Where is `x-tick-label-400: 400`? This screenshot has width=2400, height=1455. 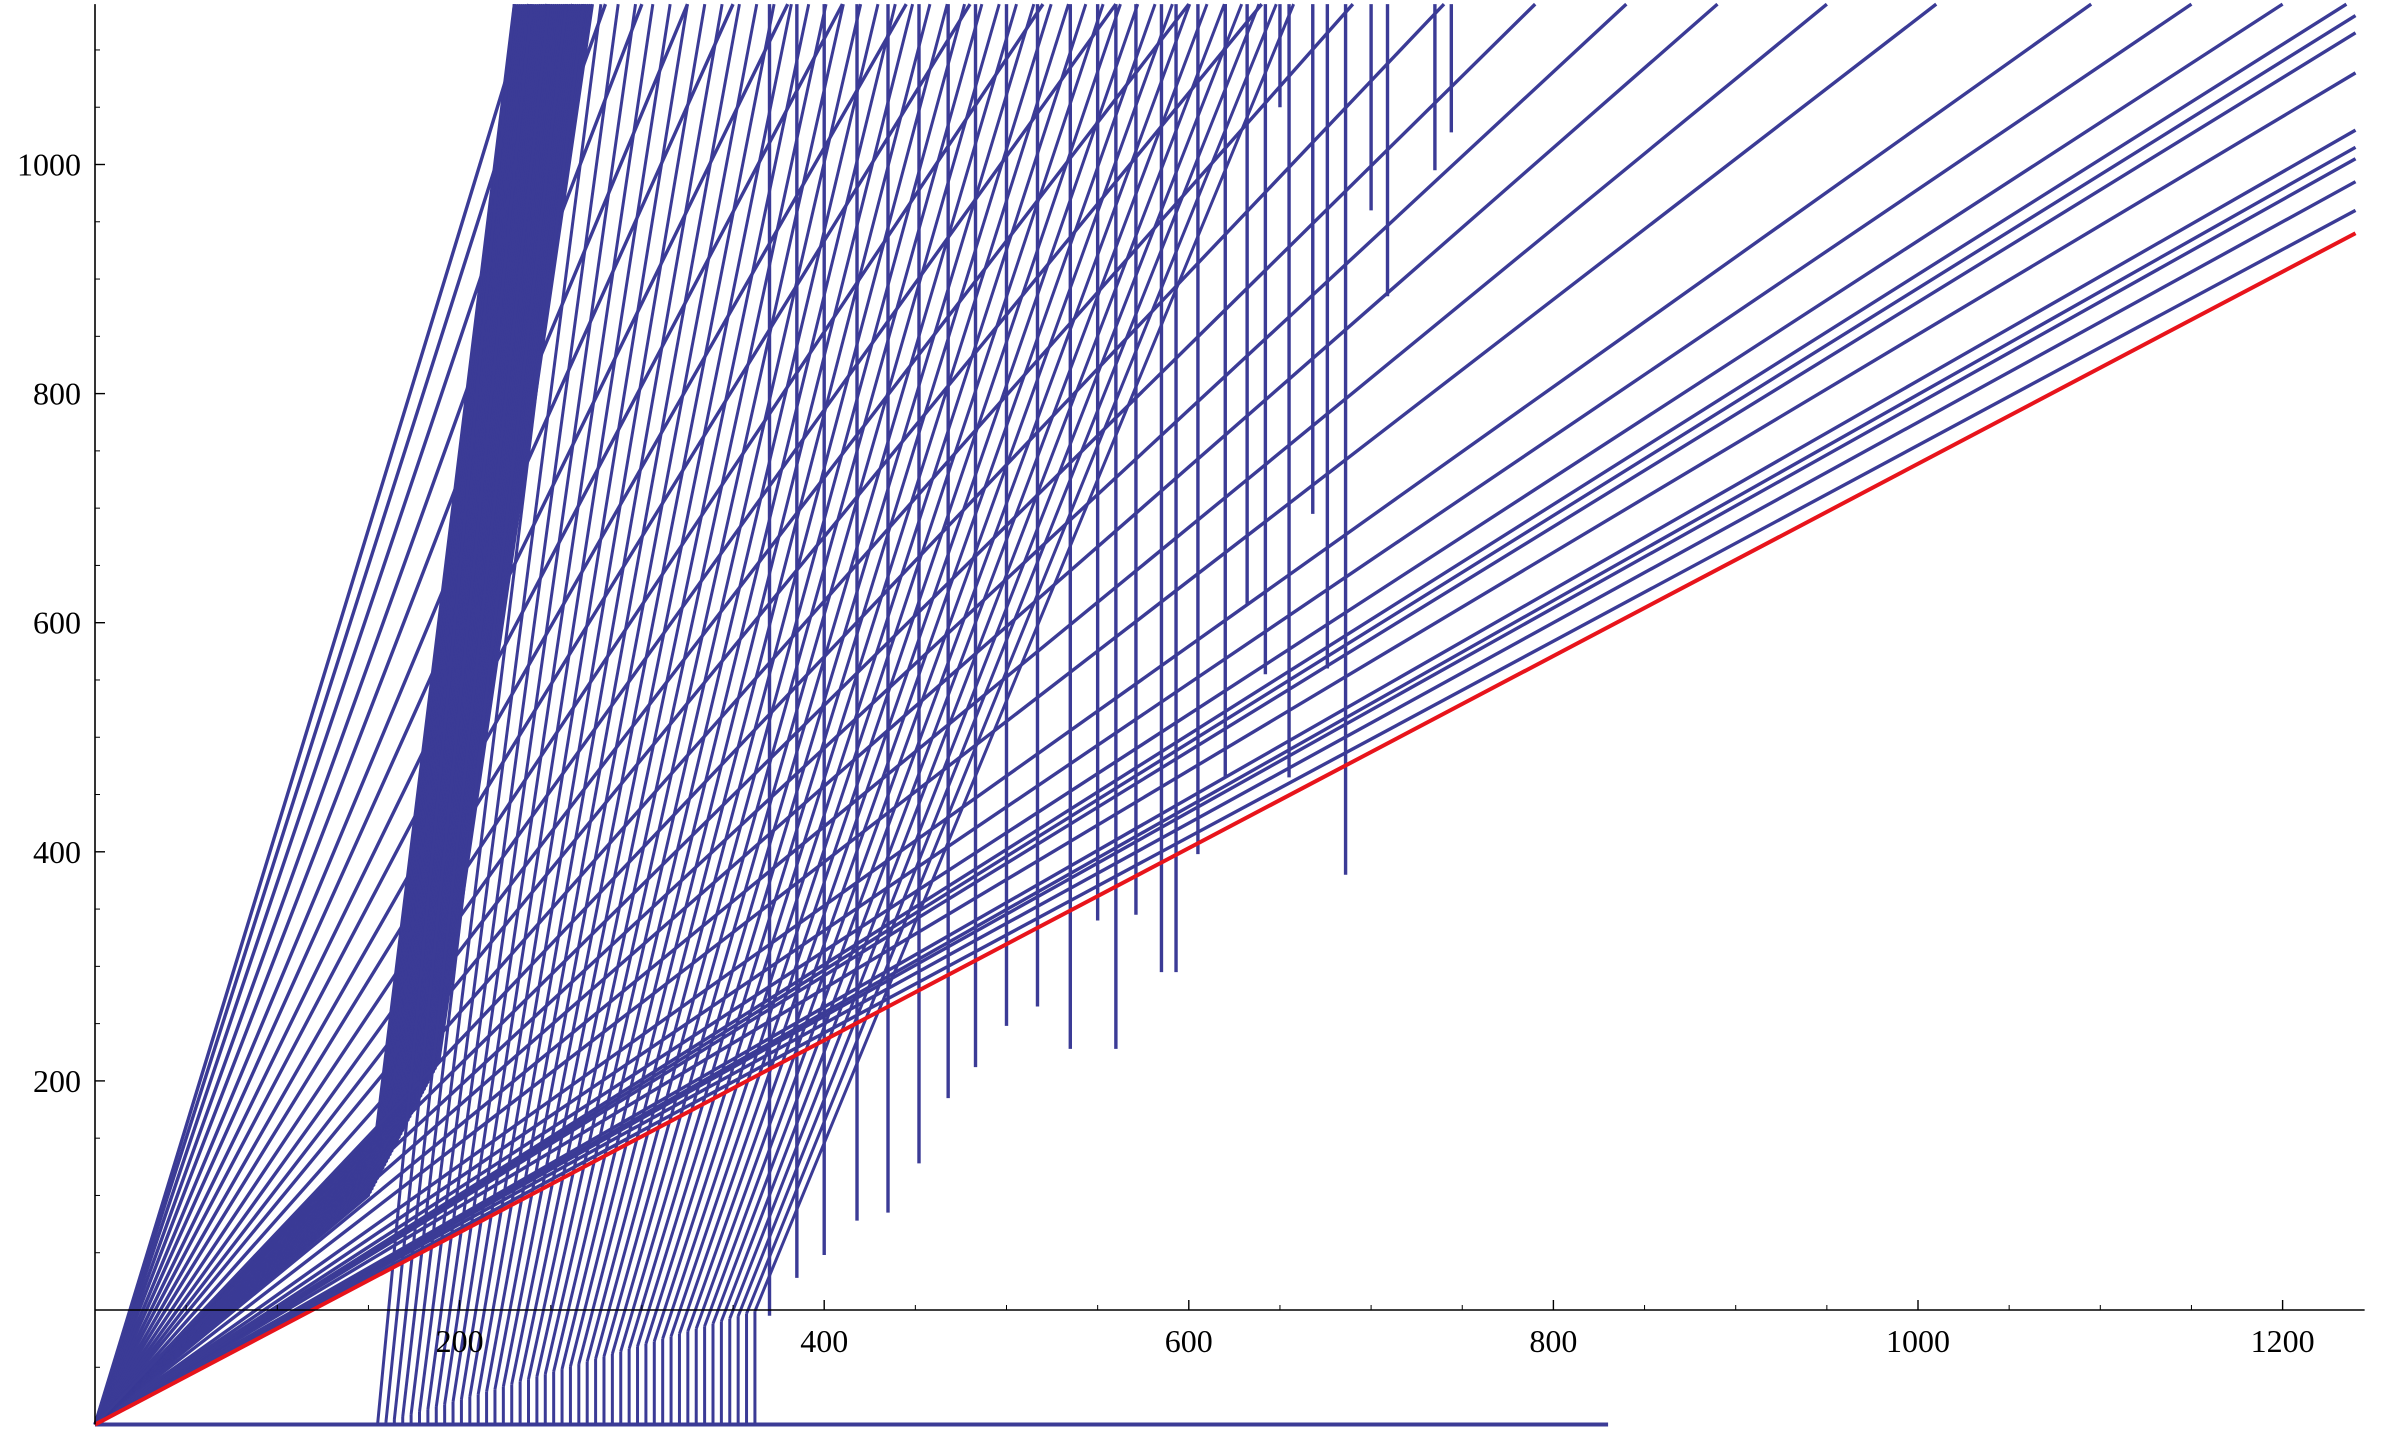
x-tick-label-400: 400 is located at coordinates (824, 1341).